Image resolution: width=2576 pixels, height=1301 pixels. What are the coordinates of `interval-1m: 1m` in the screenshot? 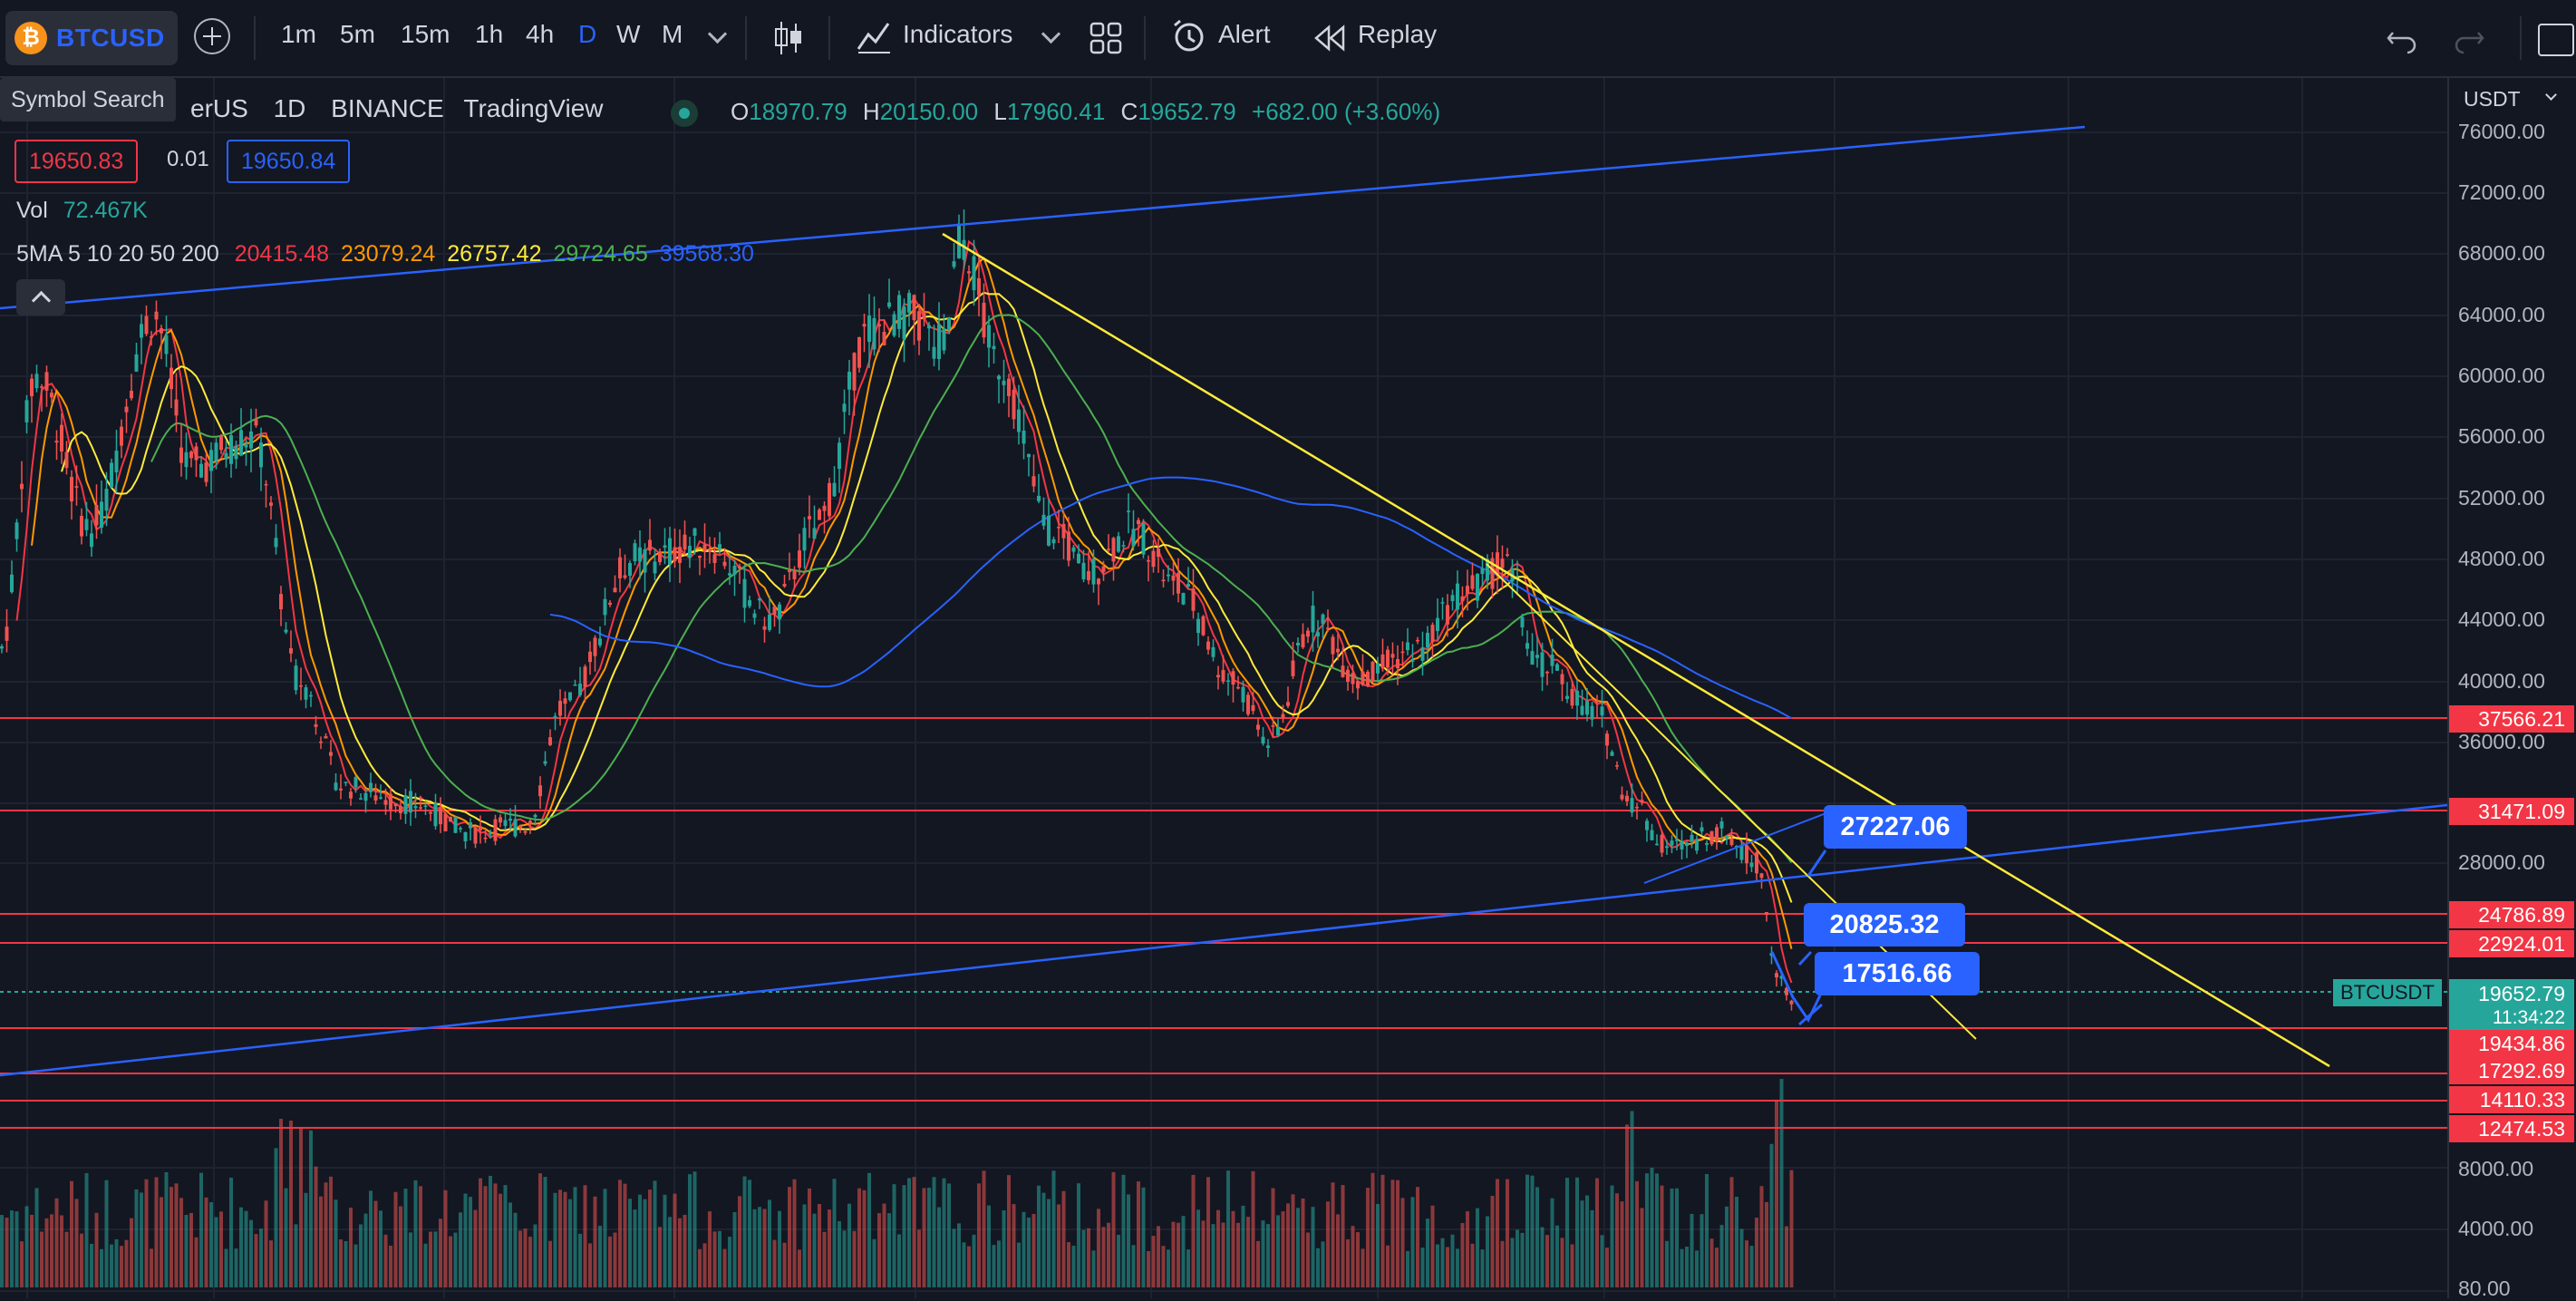 It's located at (298, 34).